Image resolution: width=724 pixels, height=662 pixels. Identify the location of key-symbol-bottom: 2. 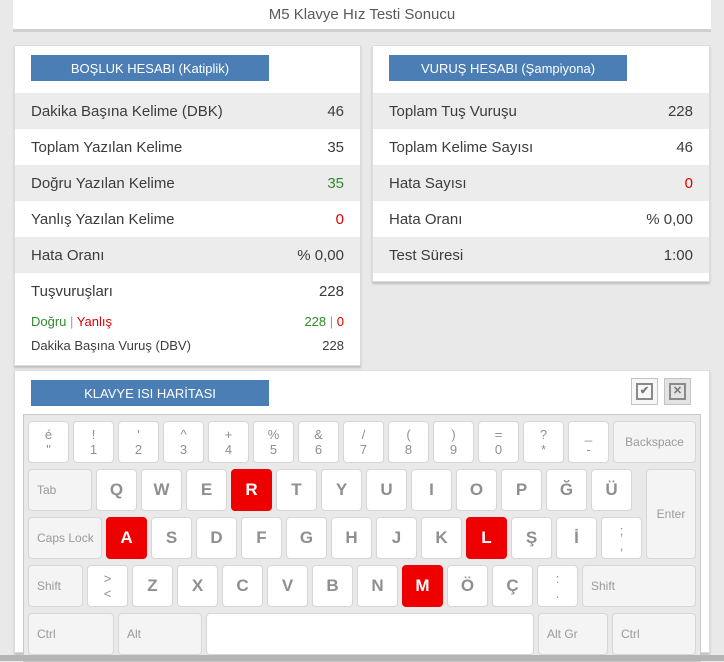
(138, 449).